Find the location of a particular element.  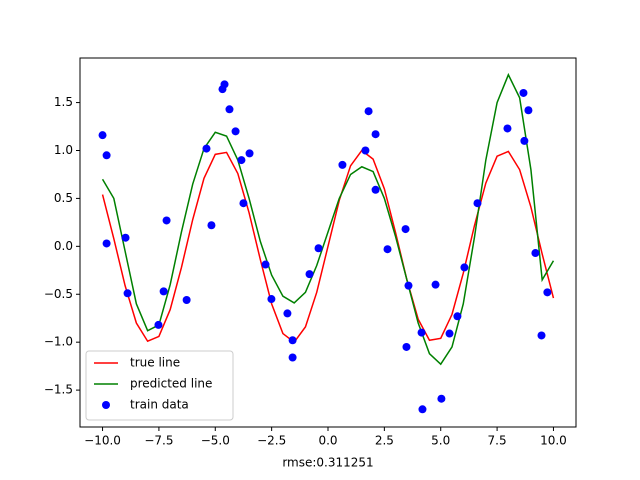

x-tick-label: 10.0 is located at coordinates (553, 441).